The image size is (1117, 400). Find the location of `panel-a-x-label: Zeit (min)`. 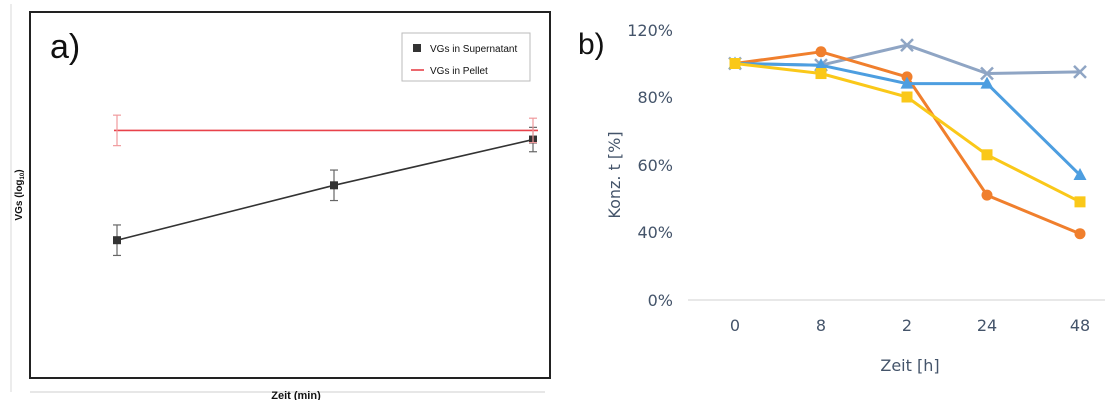

panel-a-x-label: Zeit (min) is located at coordinates (296, 395).